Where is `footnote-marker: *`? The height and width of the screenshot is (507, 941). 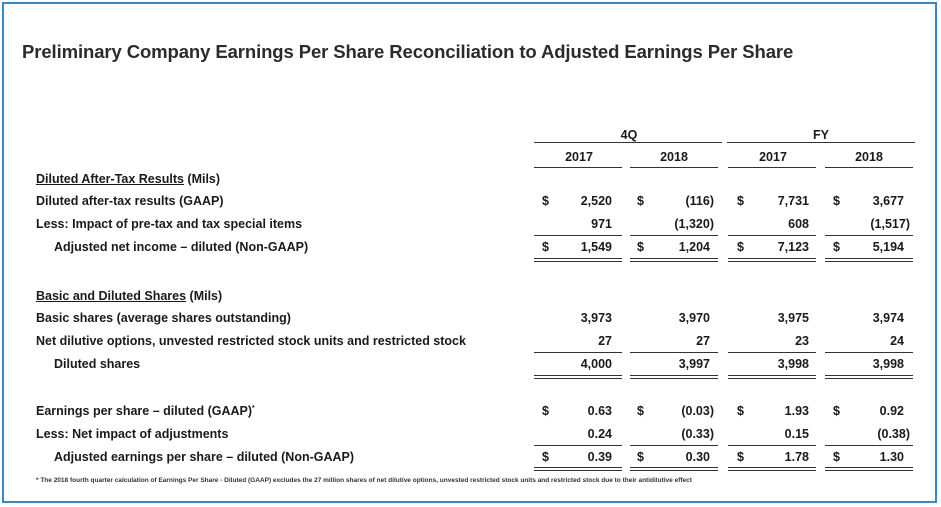 footnote-marker: * is located at coordinates (253, 408).